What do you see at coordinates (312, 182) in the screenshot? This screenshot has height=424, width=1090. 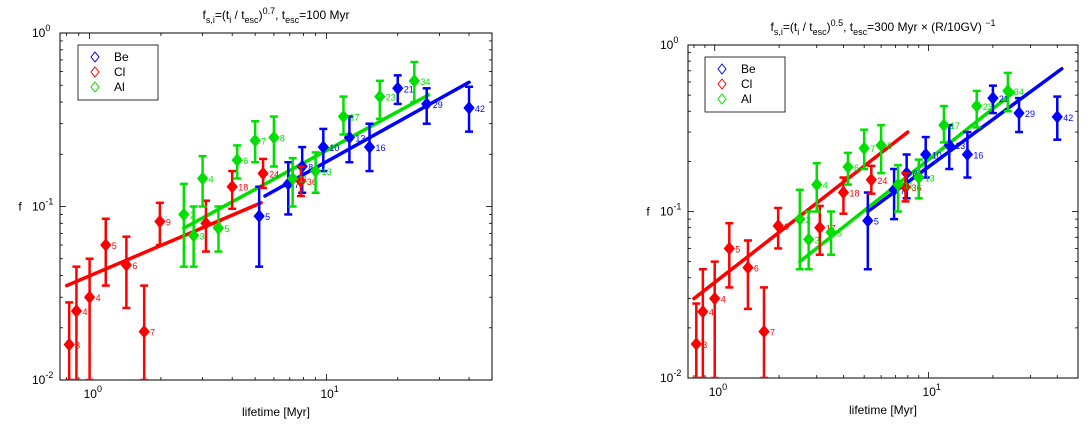 I see `data-label-Cl: 36` at bounding box center [312, 182].